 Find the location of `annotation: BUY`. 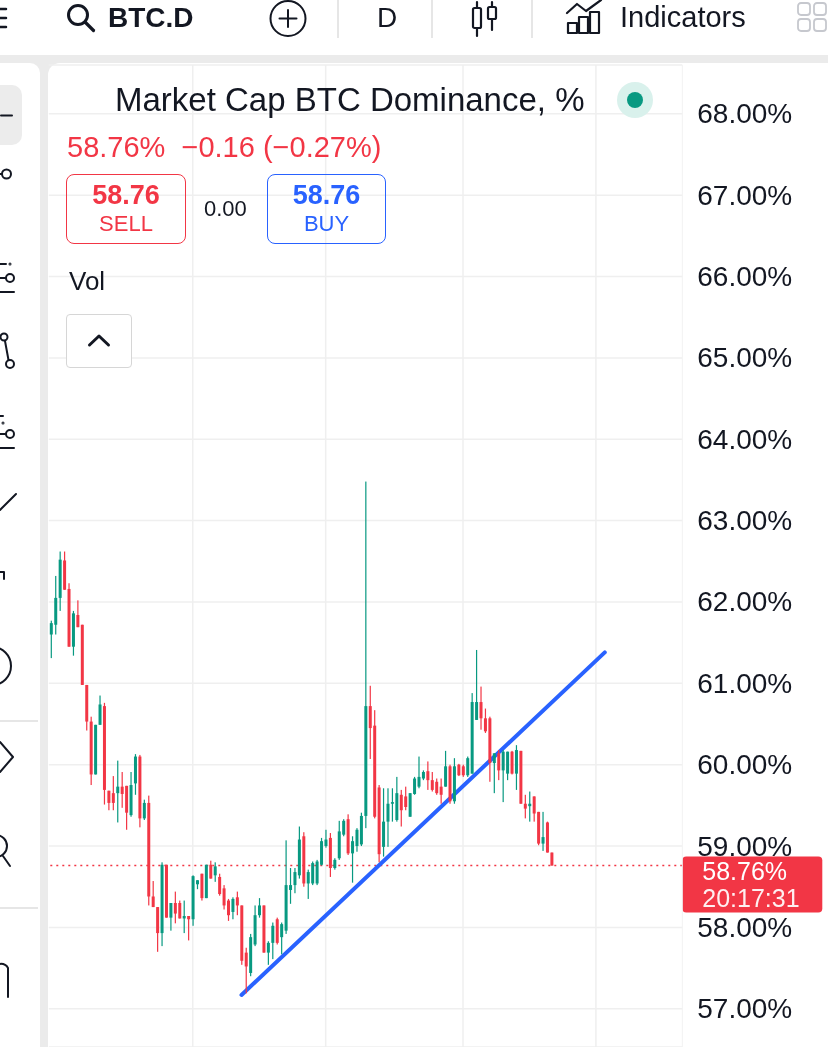

annotation: BUY is located at coordinates (326, 224).